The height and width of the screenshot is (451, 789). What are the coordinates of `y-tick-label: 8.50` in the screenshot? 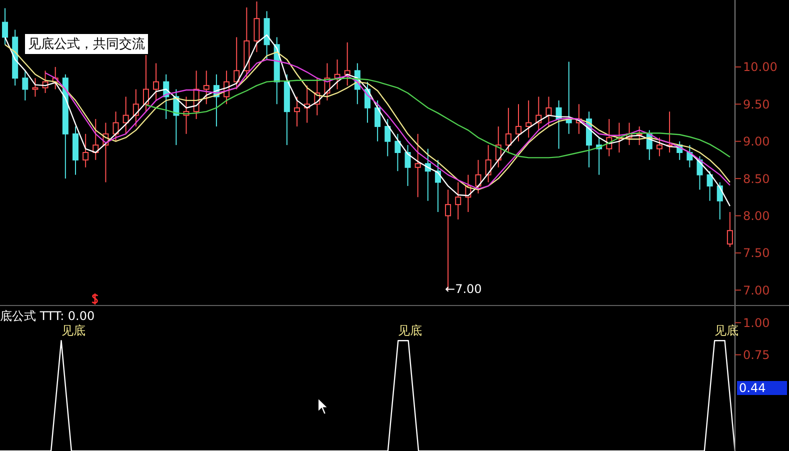 It's located at (756, 179).